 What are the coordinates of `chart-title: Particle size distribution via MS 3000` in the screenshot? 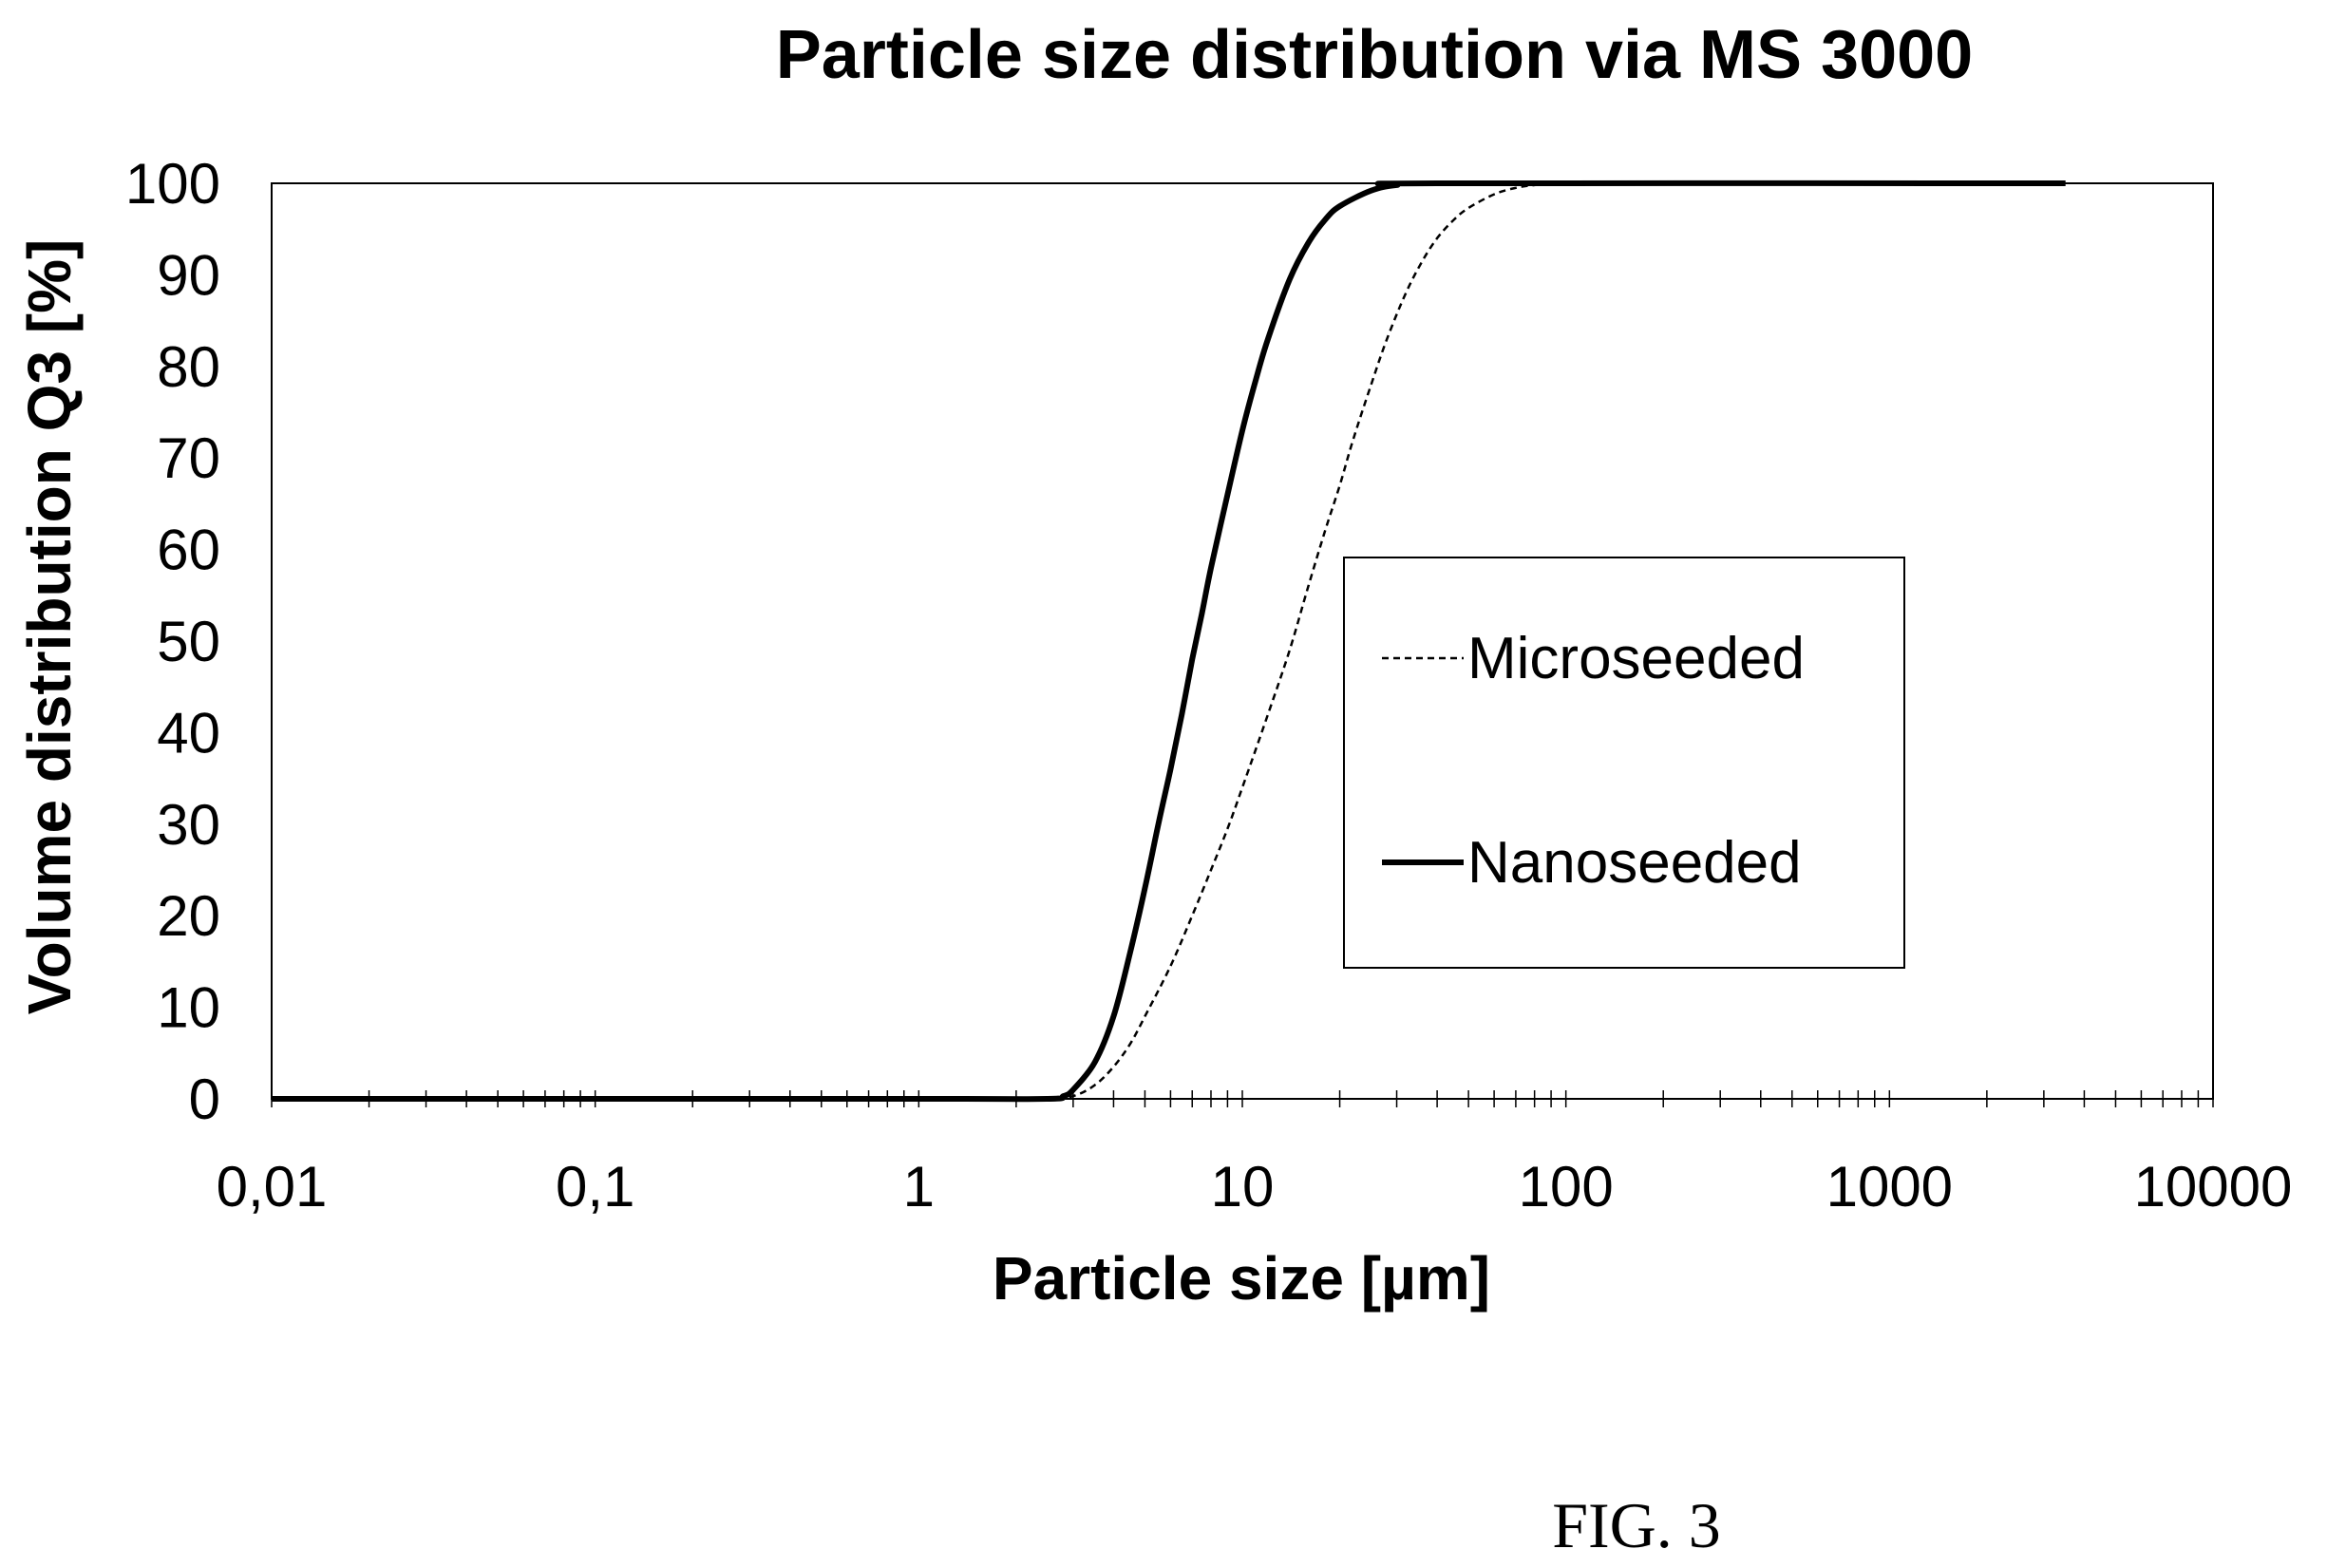 It's located at (1374, 55).